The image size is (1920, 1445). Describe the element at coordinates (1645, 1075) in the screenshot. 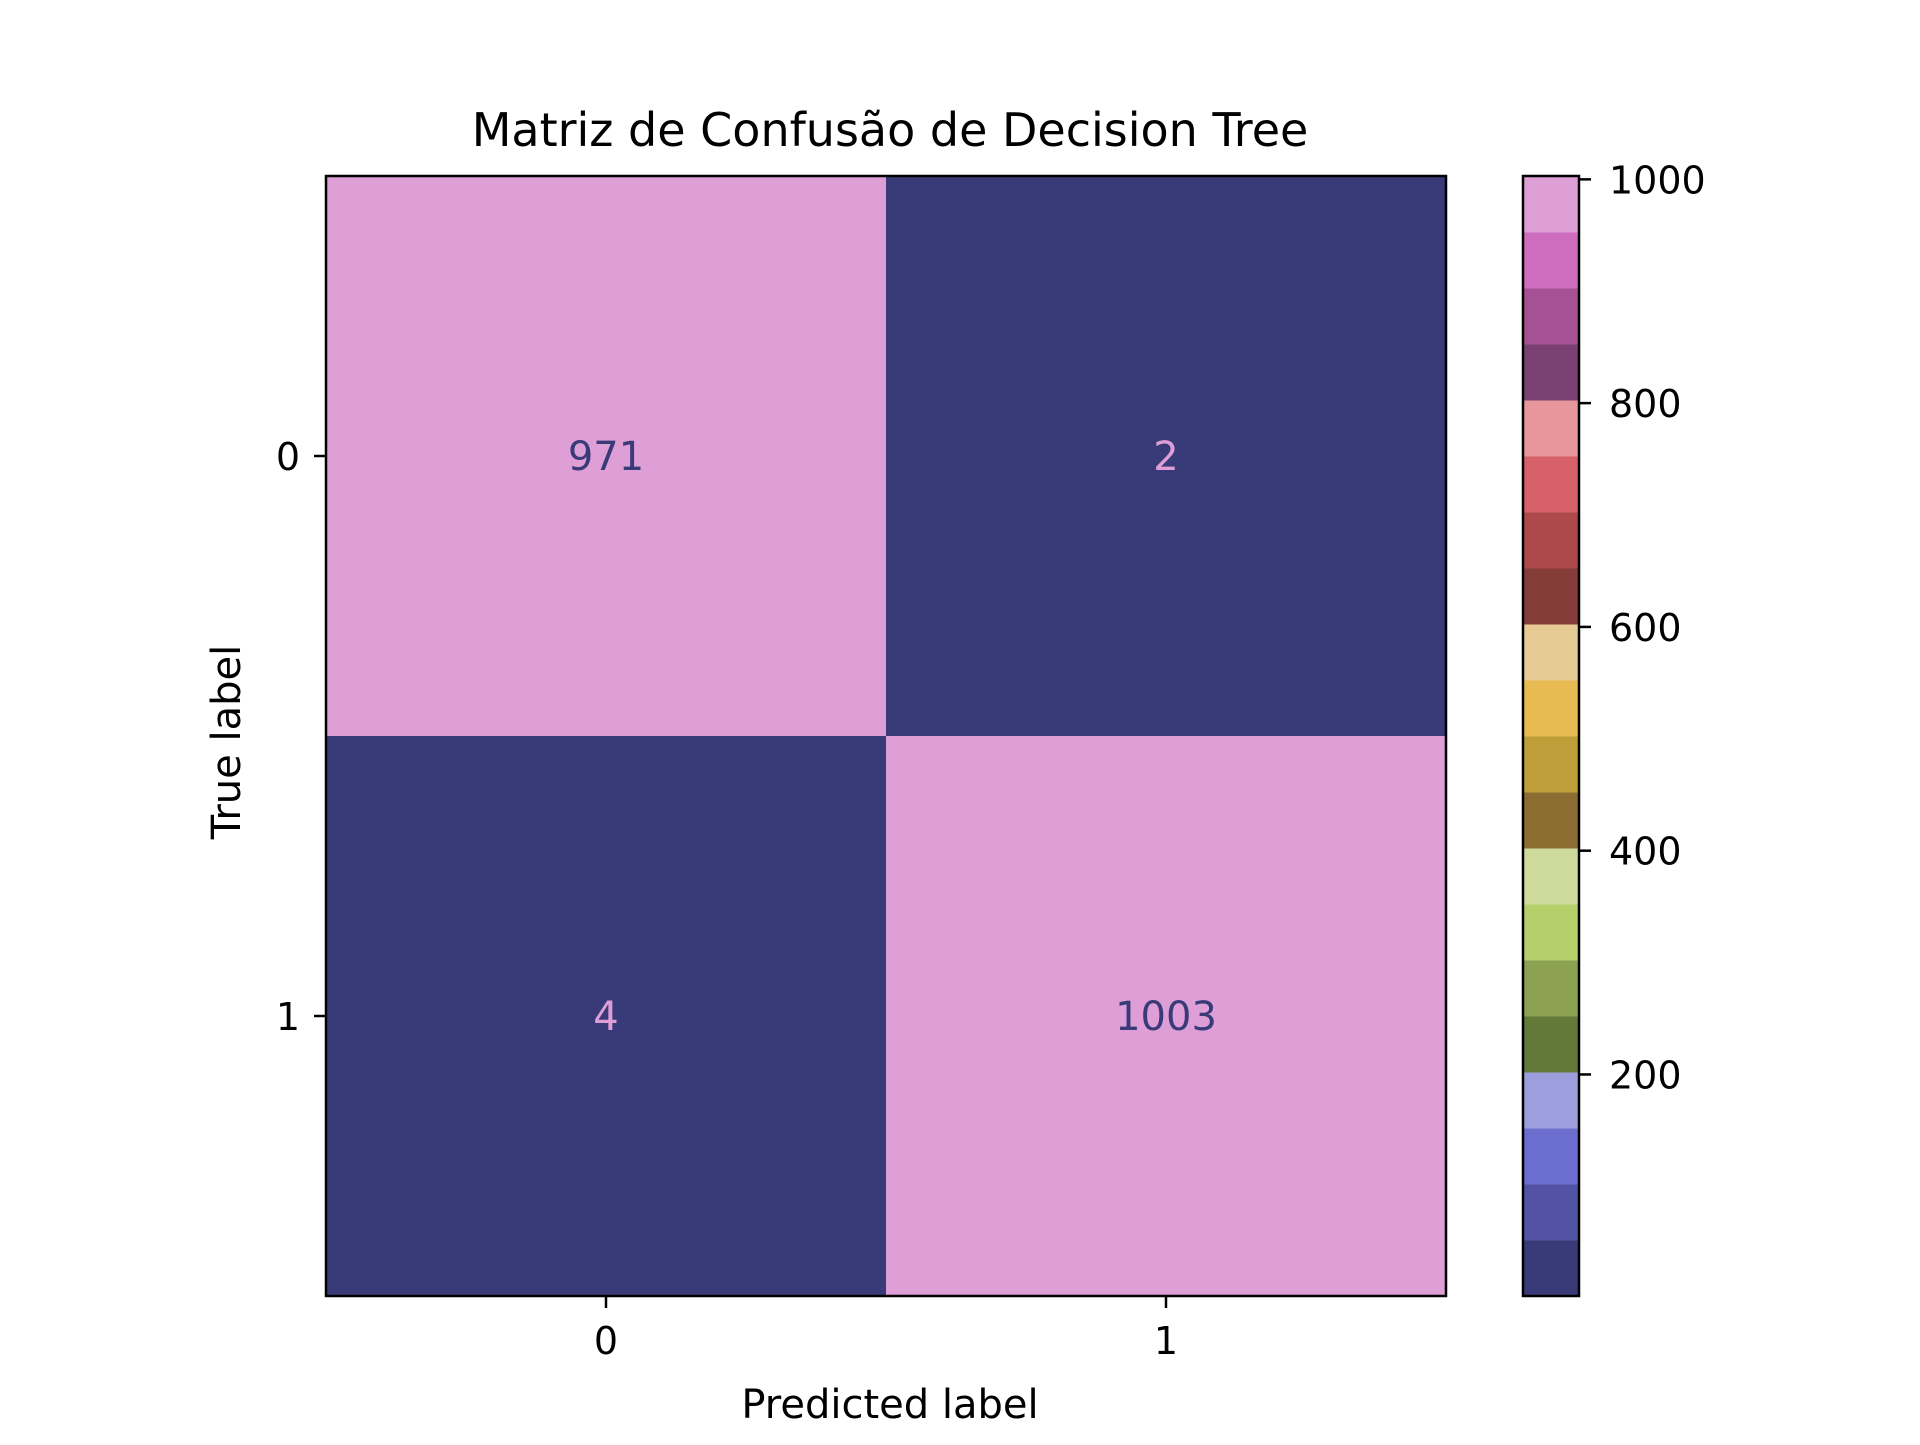

I see `colorbar-tick-label-200: 200` at that location.